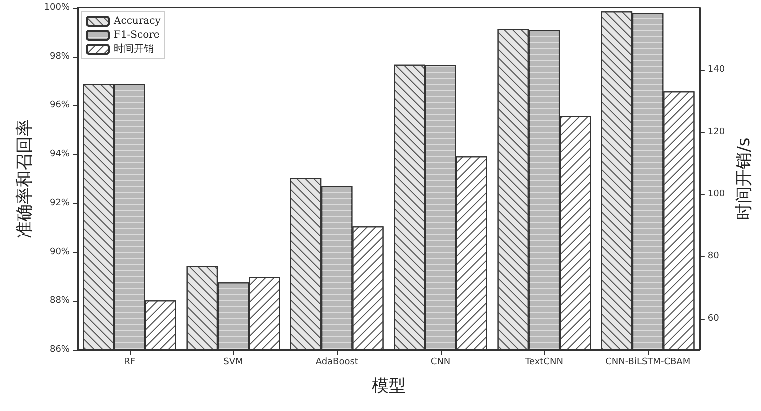 Image resolution: width=761 pixels, height=411 pixels. I want to click on y2-tick-label: 100, so click(717, 195).